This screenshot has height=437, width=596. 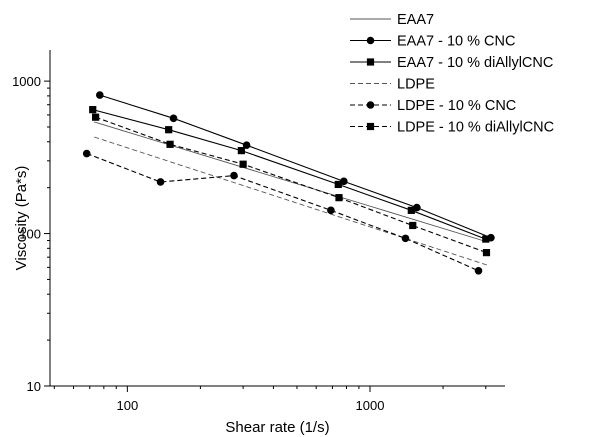 What do you see at coordinates (26, 81) in the screenshot?
I see `y-tick-label: 1000` at bounding box center [26, 81].